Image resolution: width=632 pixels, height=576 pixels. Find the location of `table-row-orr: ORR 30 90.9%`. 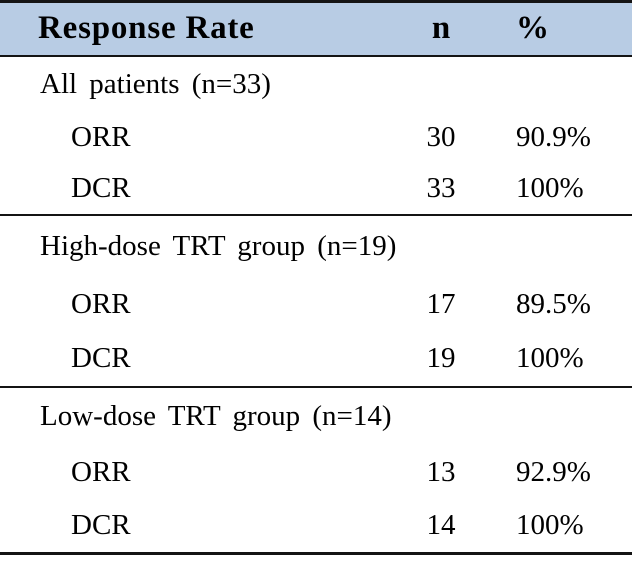

table-row-orr: ORR 30 90.9% is located at coordinates (316, 137).